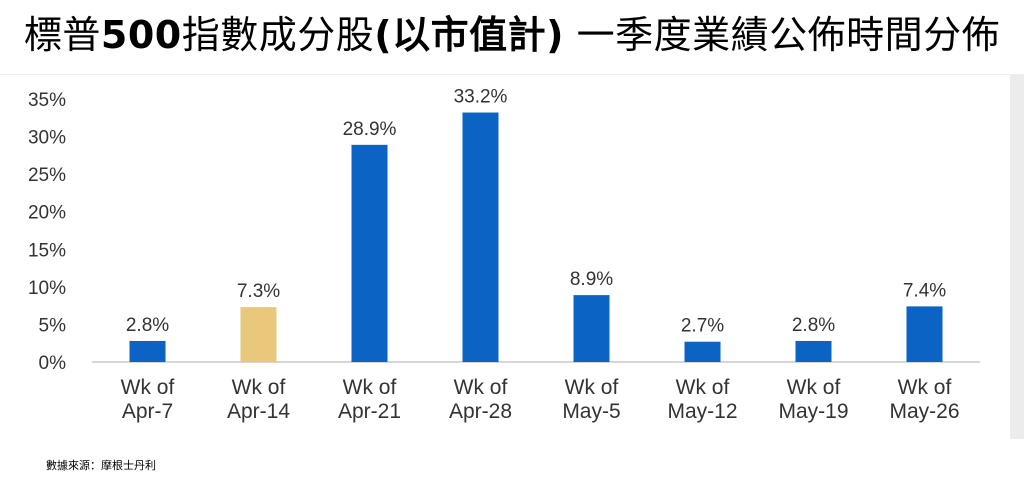 Image resolution: width=1024 pixels, height=479 pixels. What do you see at coordinates (47, 175) in the screenshot?
I see `y-tick-label: 25%` at bounding box center [47, 175].